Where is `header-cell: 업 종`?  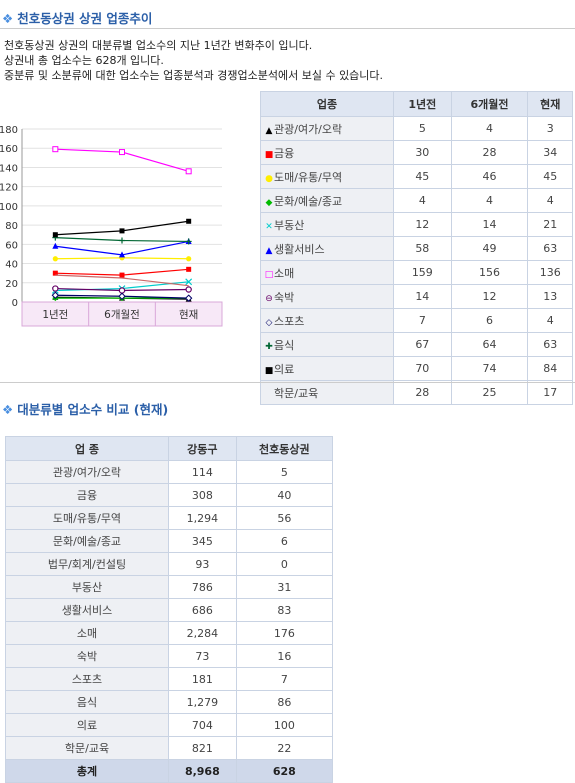 header-cell: 업 종 is located at coordinates (87, 448).